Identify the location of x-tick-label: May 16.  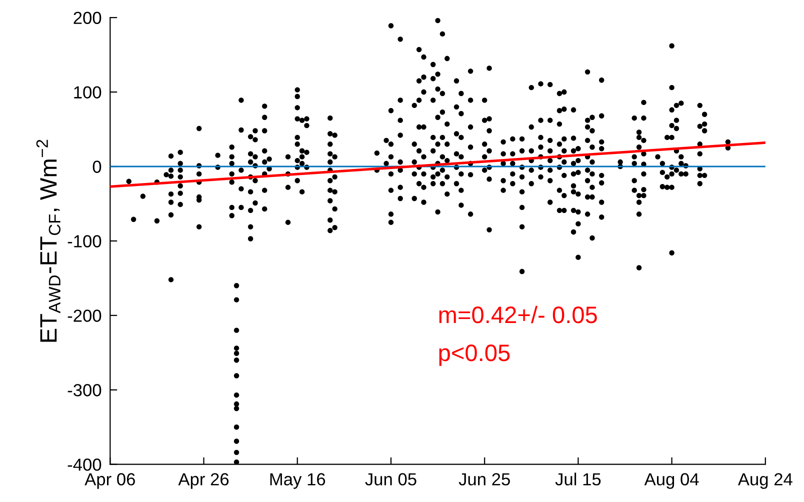
(298, 481).